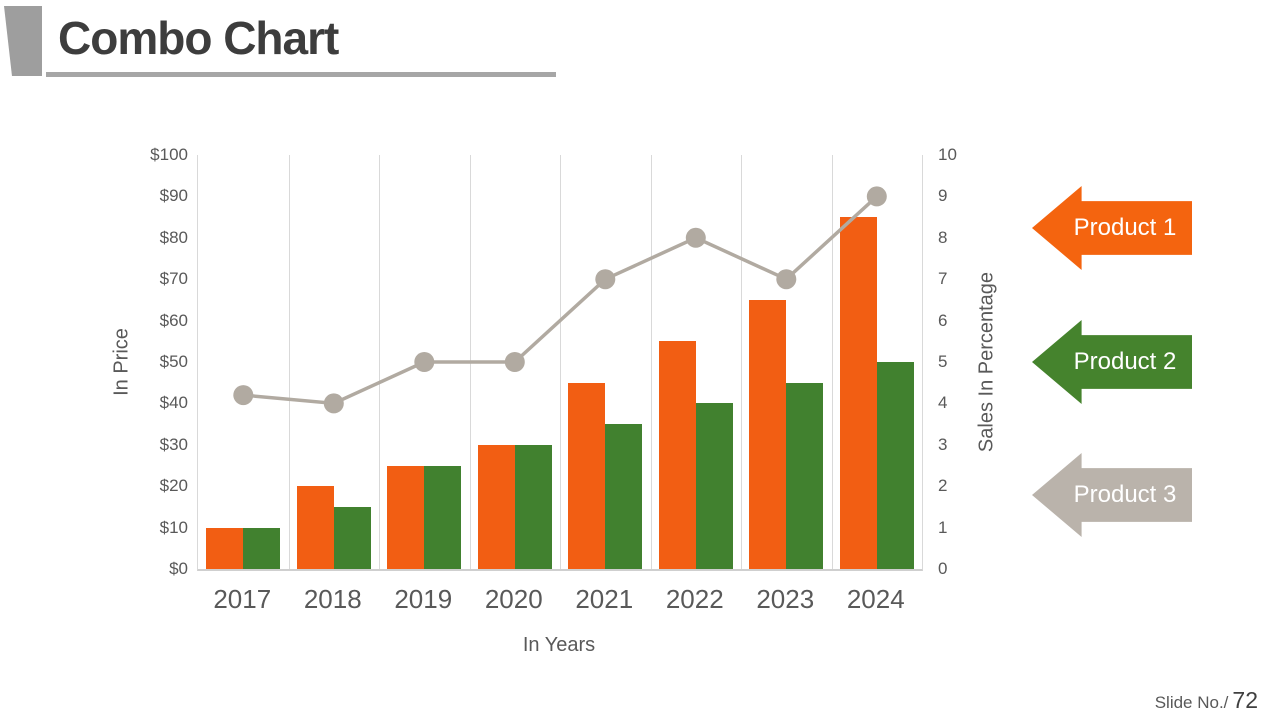  Describe the element at coordinates (858, 393) in the screenshot. I see `bar-product-1-2024` at that location.